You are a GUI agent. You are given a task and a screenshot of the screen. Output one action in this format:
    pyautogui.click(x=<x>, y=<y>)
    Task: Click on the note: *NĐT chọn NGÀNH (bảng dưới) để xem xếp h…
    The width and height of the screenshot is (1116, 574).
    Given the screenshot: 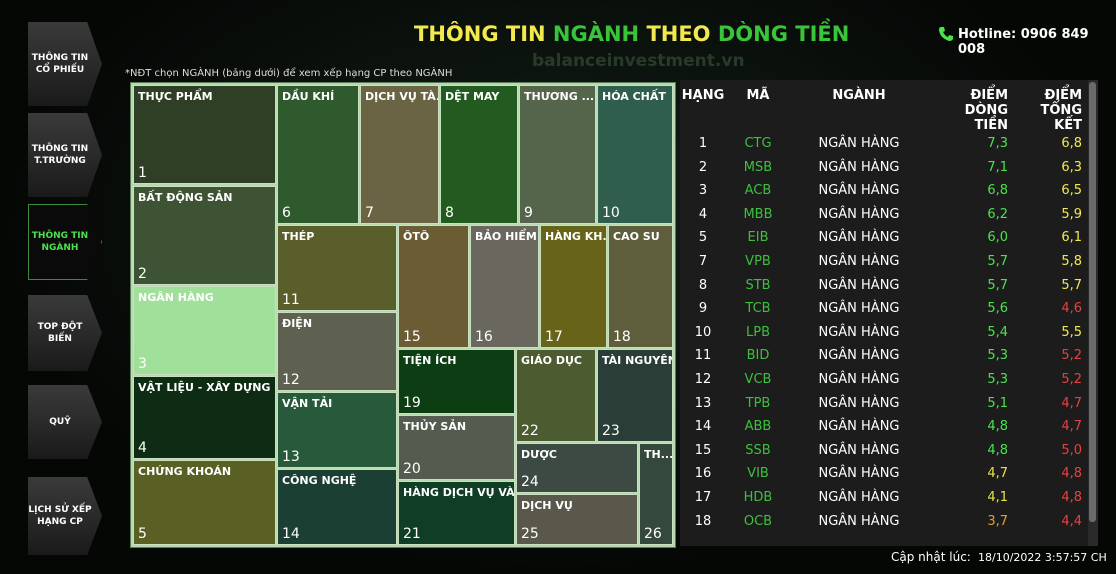 What is the action you would take?
    pyautogui.click(x=289, y=73)
    